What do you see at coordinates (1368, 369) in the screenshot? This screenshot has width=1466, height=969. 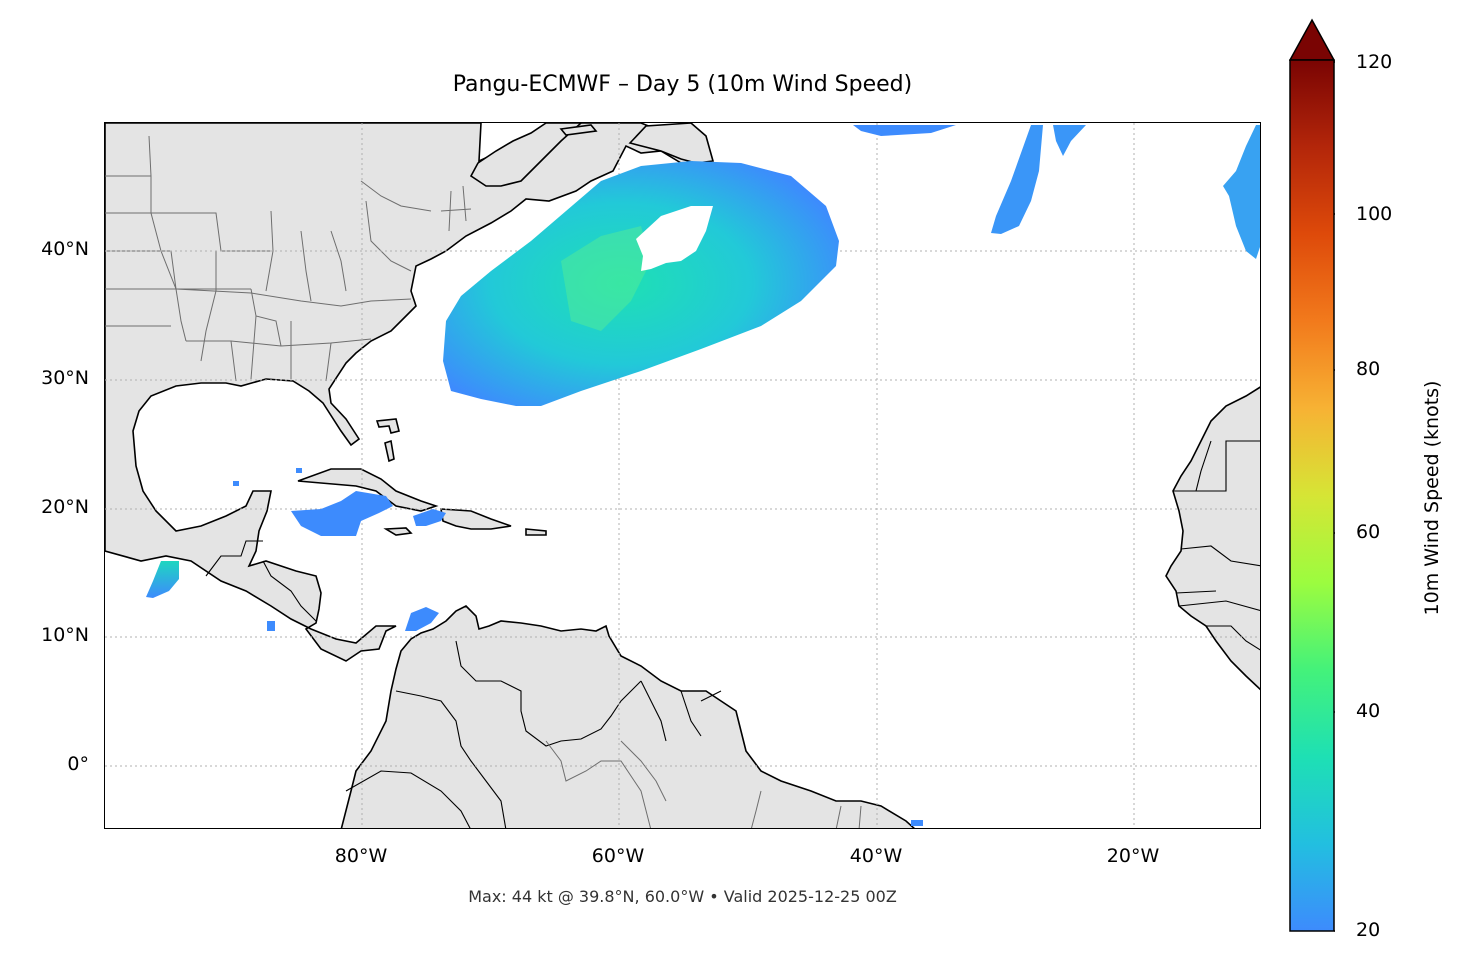 I see `colorbar-tick-80: 80` at bounding box center [1368, 369].